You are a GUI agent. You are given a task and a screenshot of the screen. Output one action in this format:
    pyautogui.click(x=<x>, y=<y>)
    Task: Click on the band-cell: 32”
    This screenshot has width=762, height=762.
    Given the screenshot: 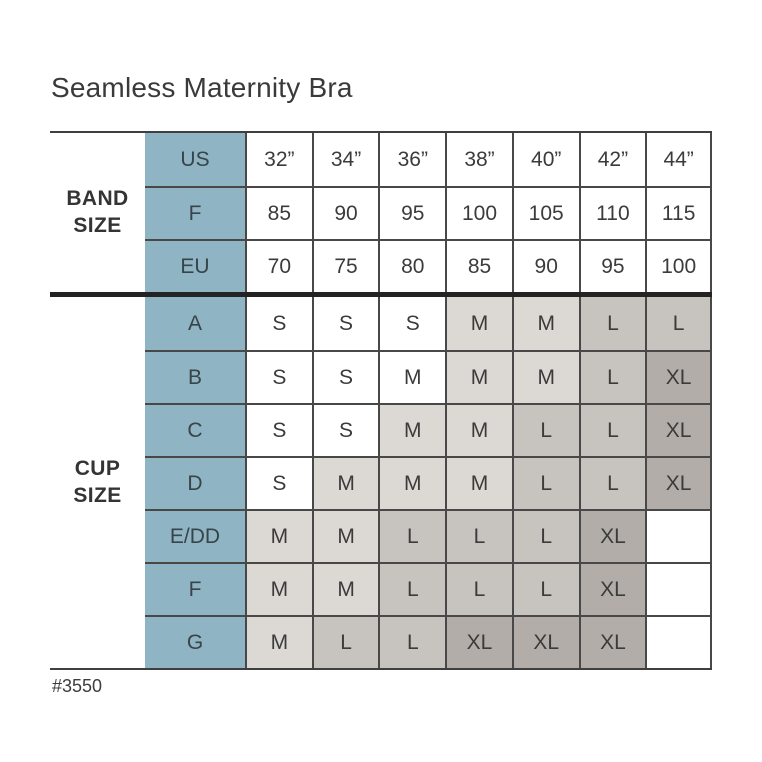 What is the action you would take?
    pyautogui.click(x=278, y=159)
    